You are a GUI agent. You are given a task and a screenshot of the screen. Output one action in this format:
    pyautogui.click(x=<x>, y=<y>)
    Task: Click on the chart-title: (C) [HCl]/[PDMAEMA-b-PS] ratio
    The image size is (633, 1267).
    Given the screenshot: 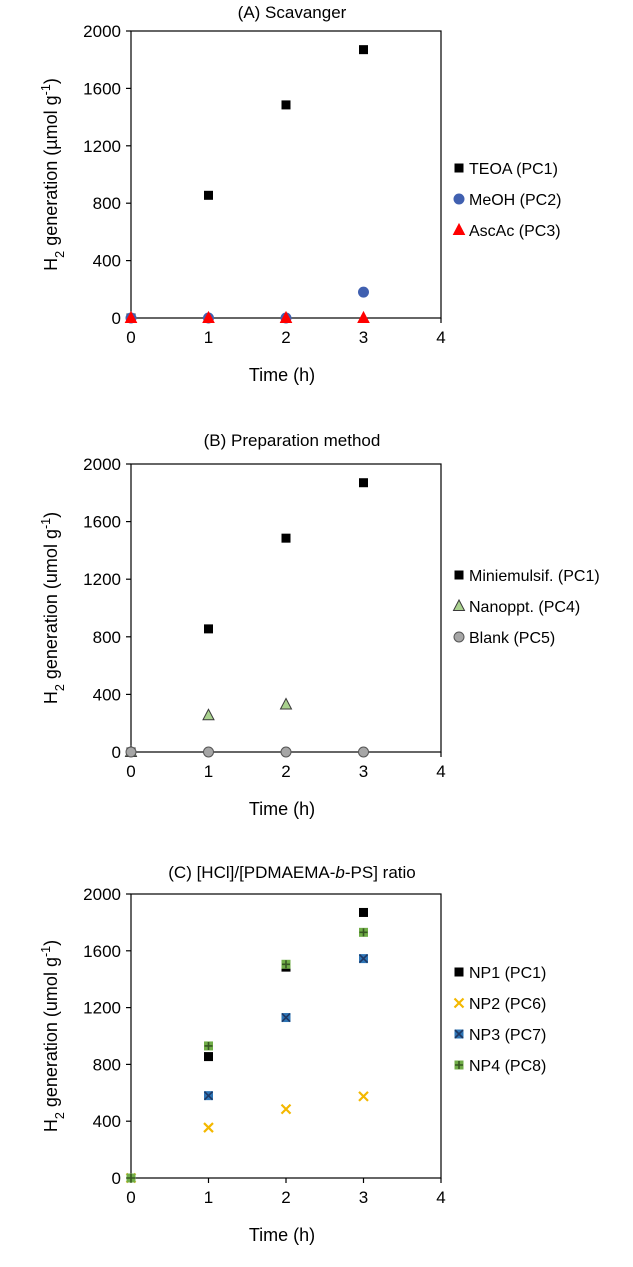 What is the action you would take?
    pyautogui.click(x=292, y=872)
    